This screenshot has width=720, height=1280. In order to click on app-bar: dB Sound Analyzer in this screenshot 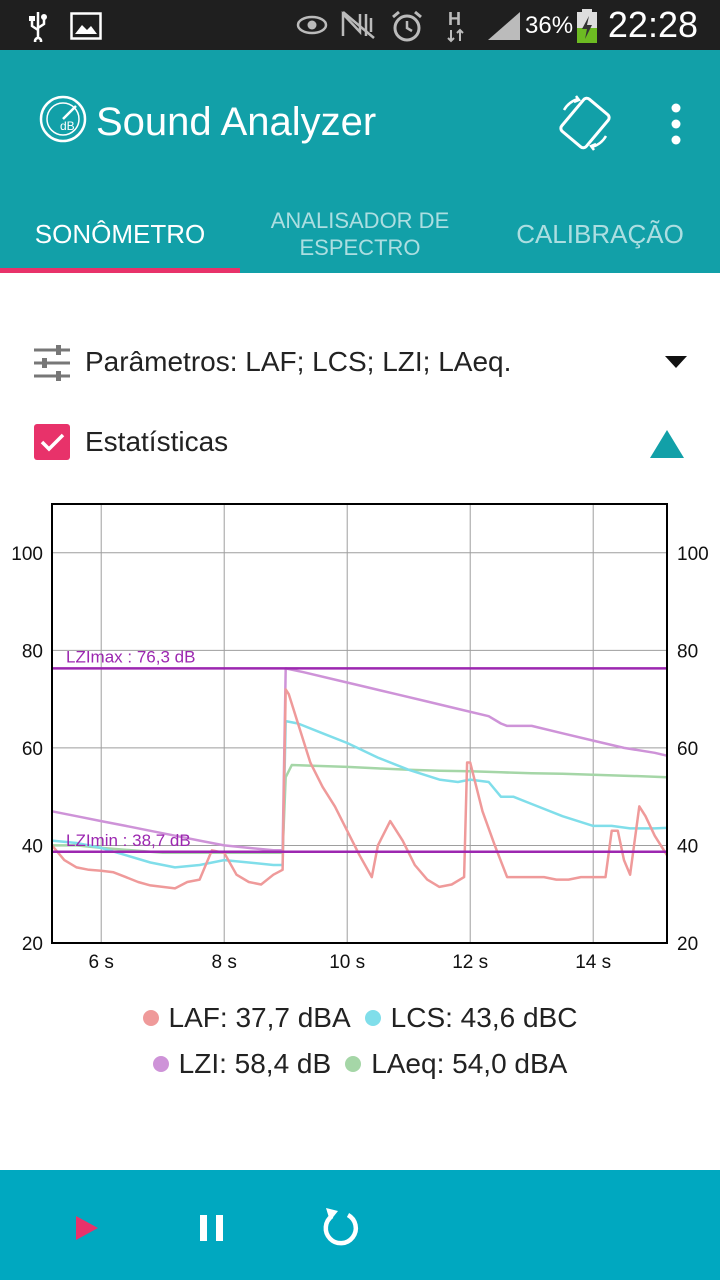, I will do `click(360, 122)`.